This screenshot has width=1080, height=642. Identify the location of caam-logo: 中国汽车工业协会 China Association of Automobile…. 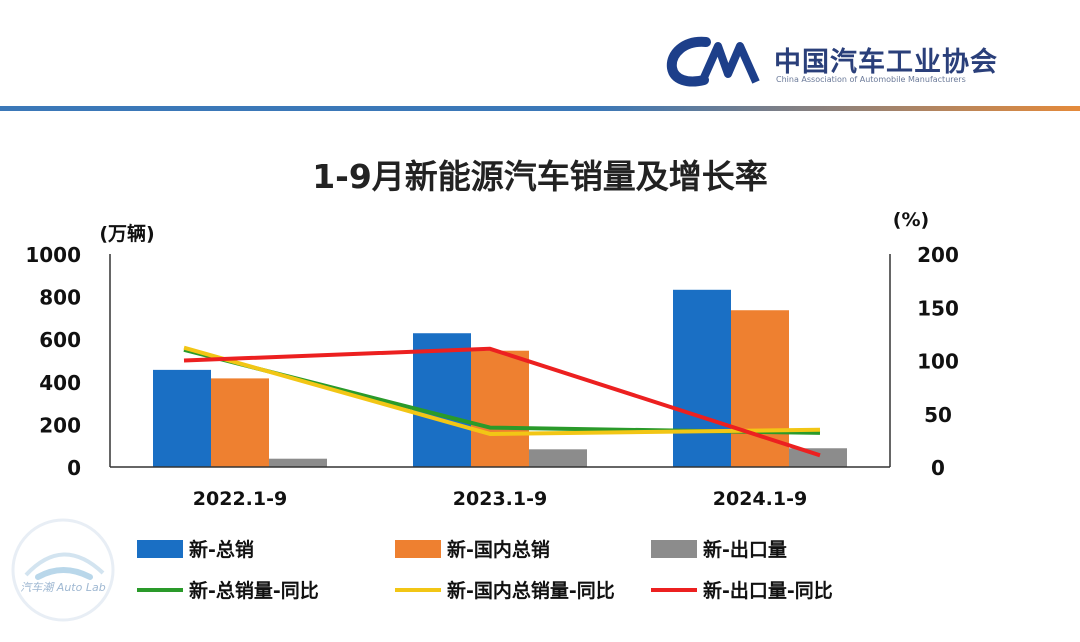
(838, 64).